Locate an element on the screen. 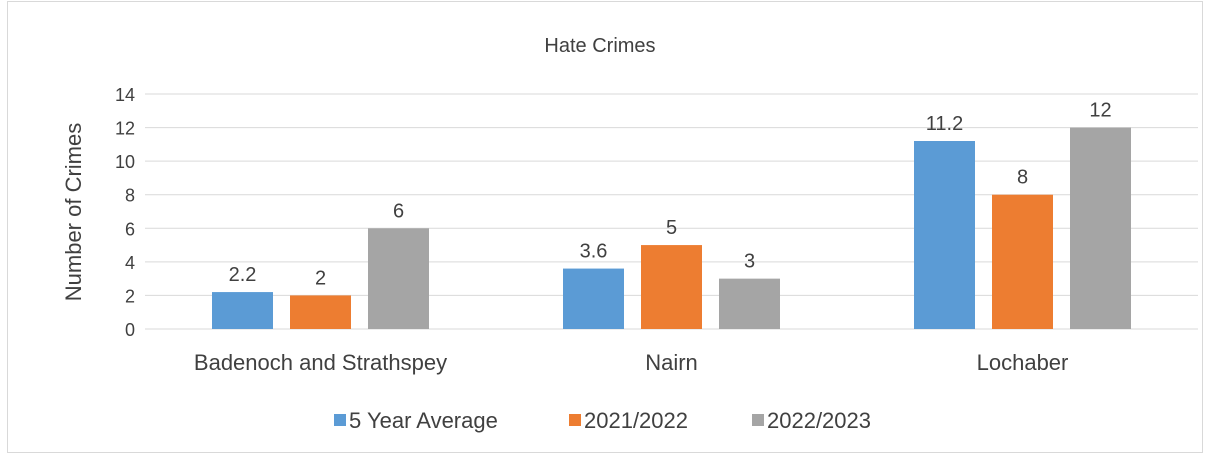 The width and height of the screenshot is (1205, 456). legend-label-0: 5 Year Average is located at coordinates (423, 420).